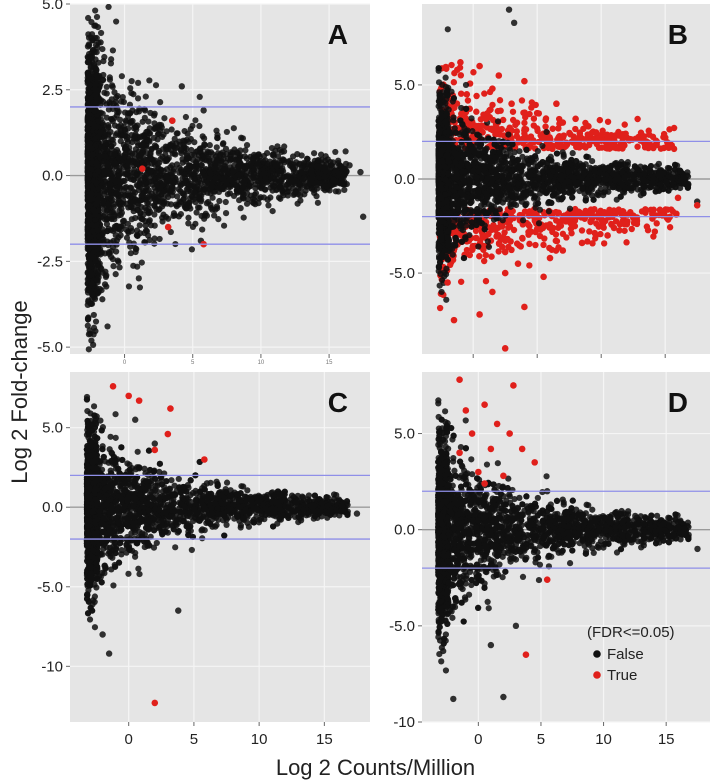  What do you see at coordinates (125, 363) in the screenshot?
I see `x-tick-label-small: 0` at bounding box center [125, 363].